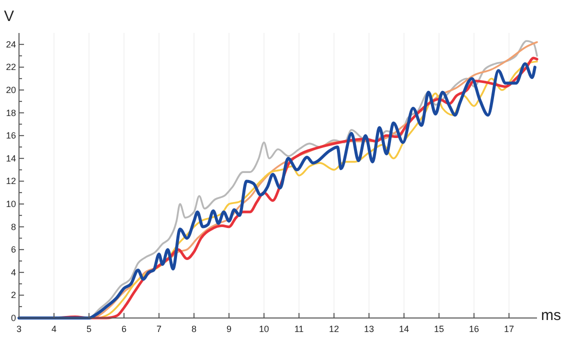  I want to click on x-tick-label: 6, so click(124, 329).